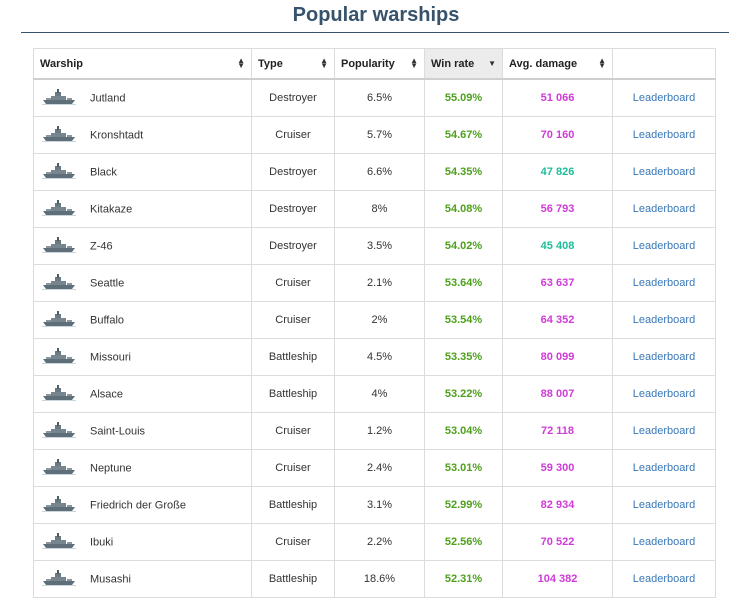 The width and height of the screenshot is (752, 600). I want to click on table-row: Buffalo Cruiser 2% 53.54% 64 352 Leaderboard, so click(374, 320).